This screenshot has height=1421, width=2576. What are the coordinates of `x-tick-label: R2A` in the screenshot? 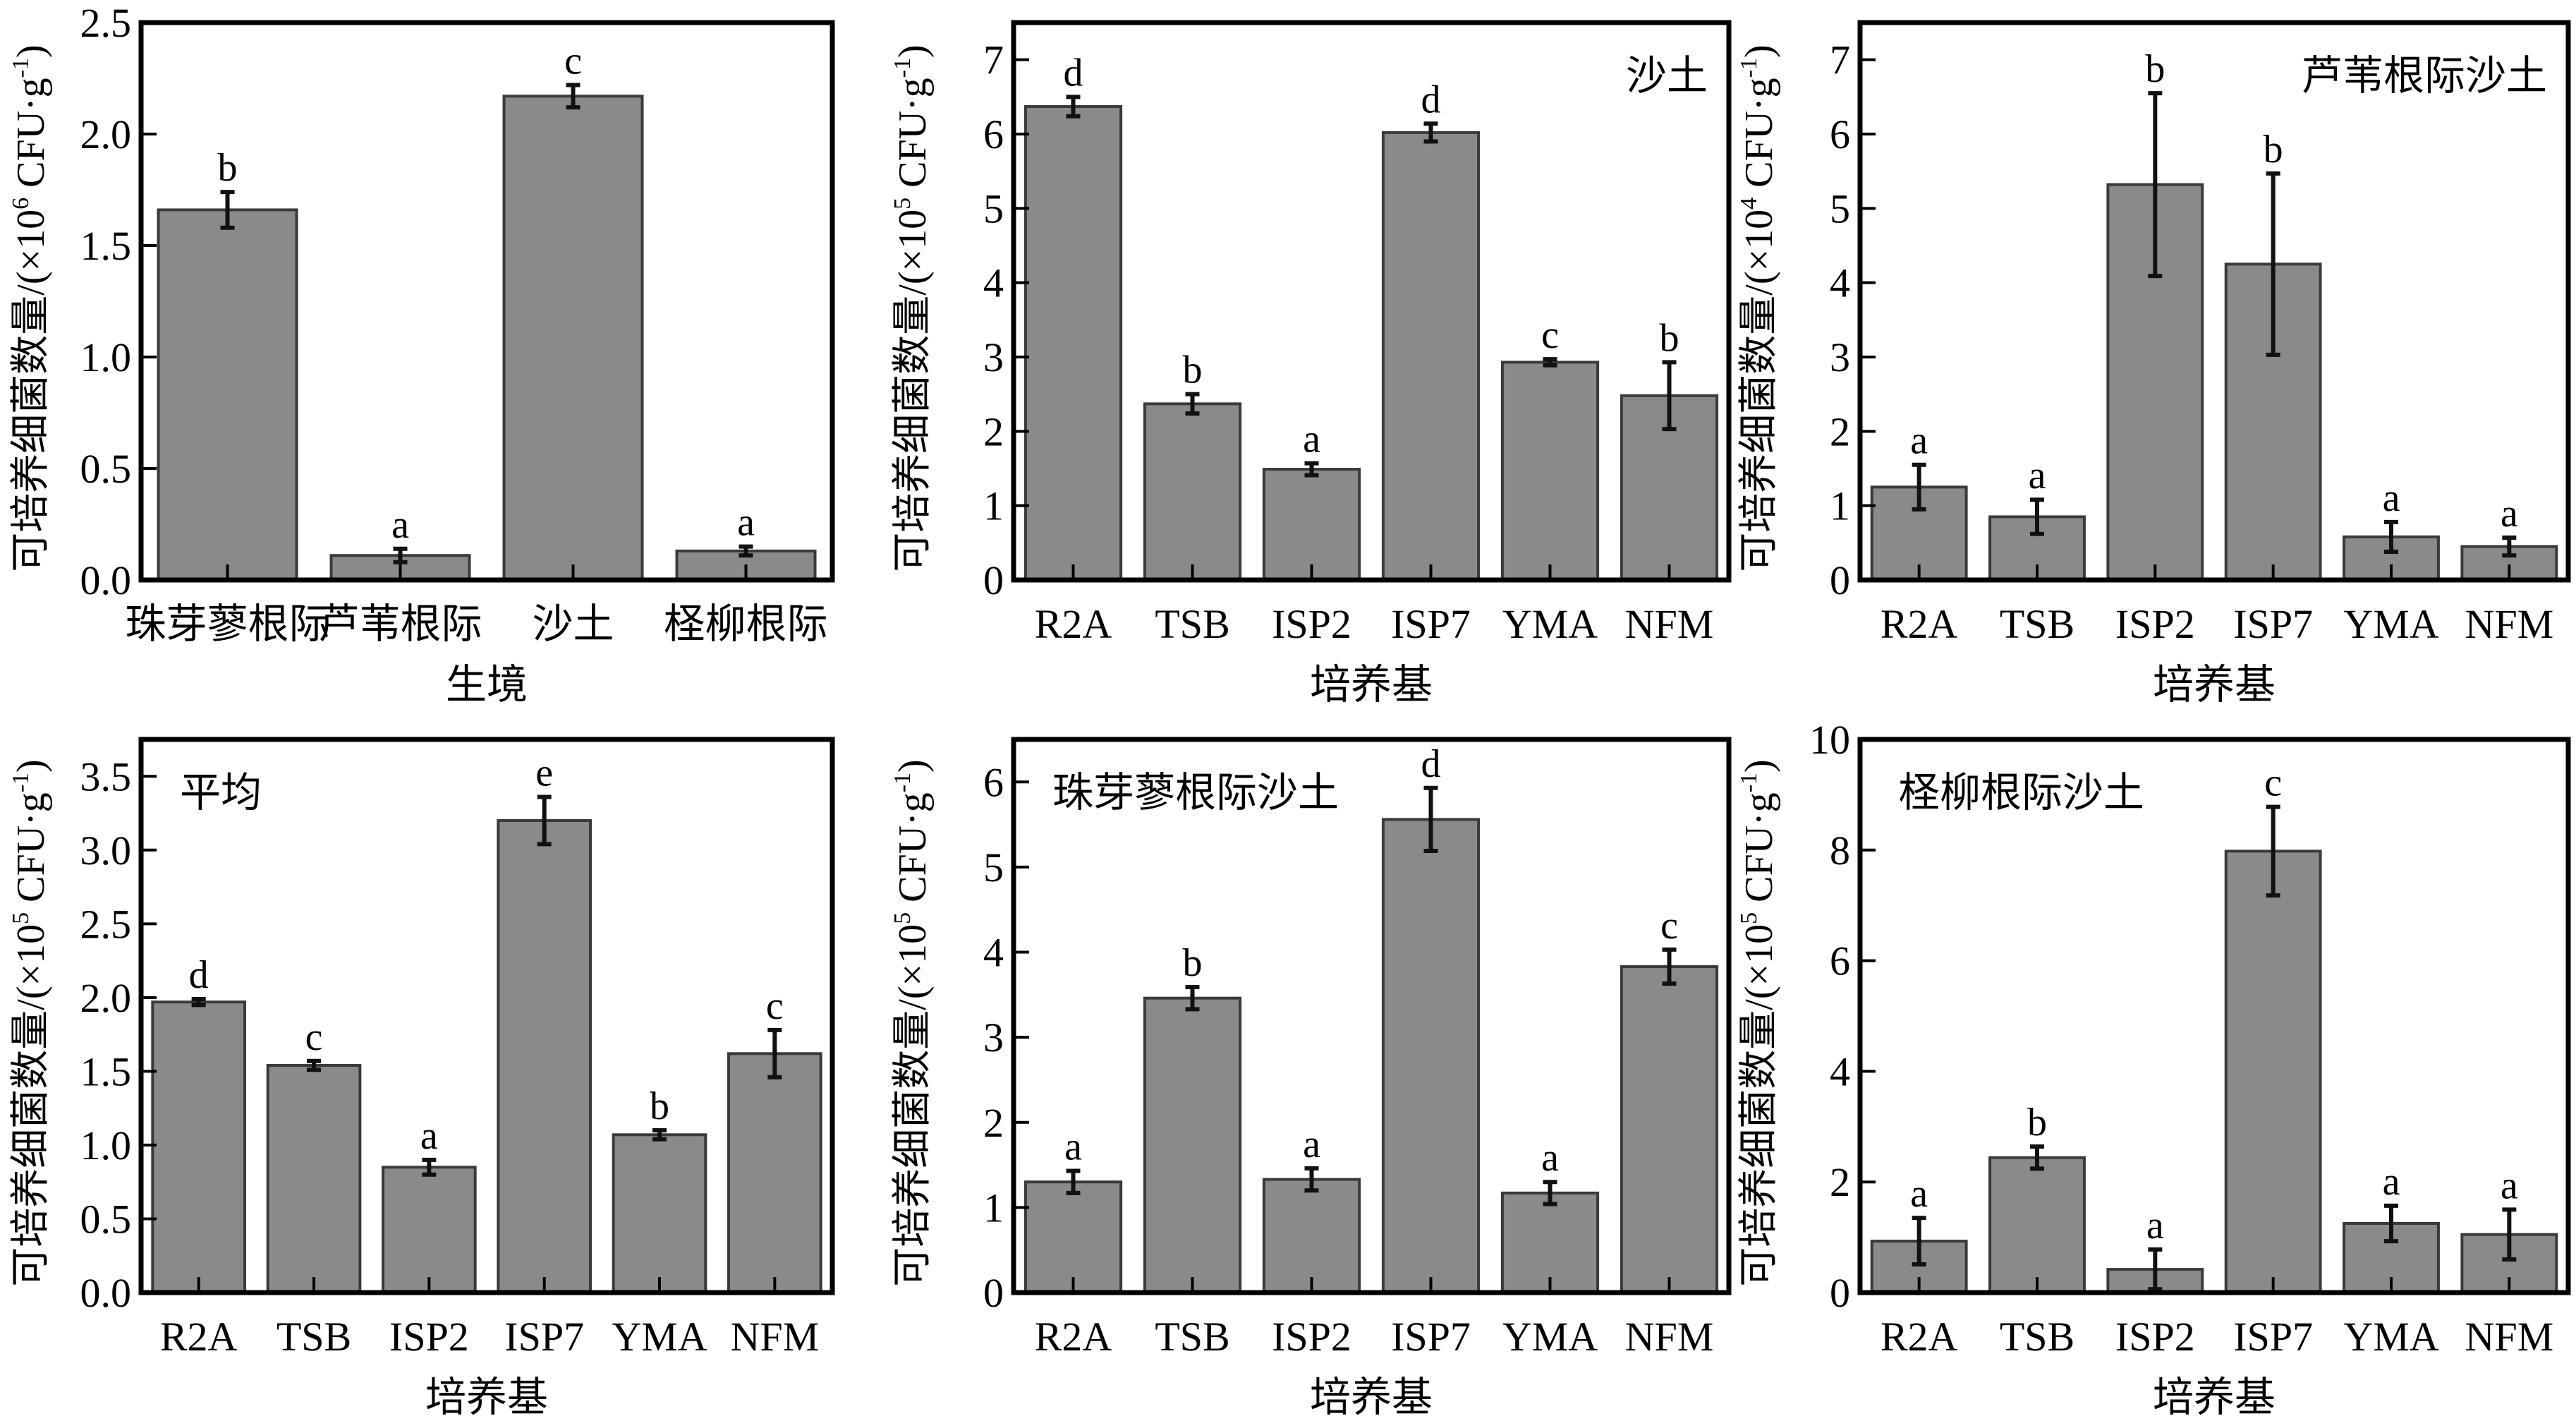 It's located at (1919, 1337).